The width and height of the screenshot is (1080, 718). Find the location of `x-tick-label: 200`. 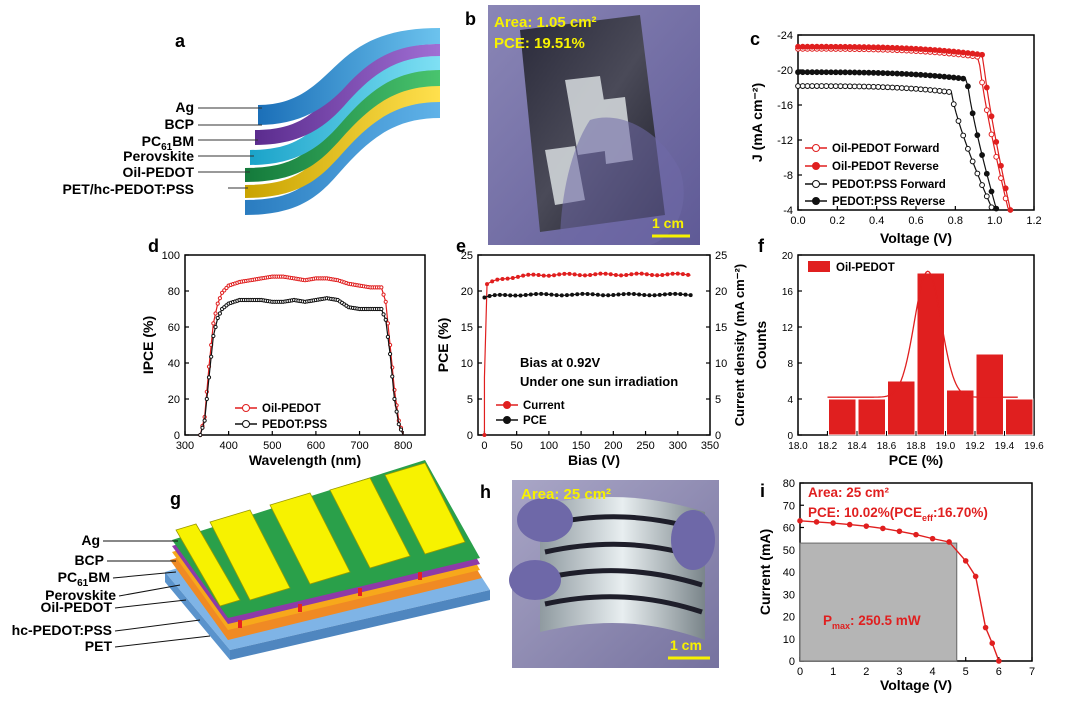

x-tick-label: 200 is located at coordinates (613, 446).